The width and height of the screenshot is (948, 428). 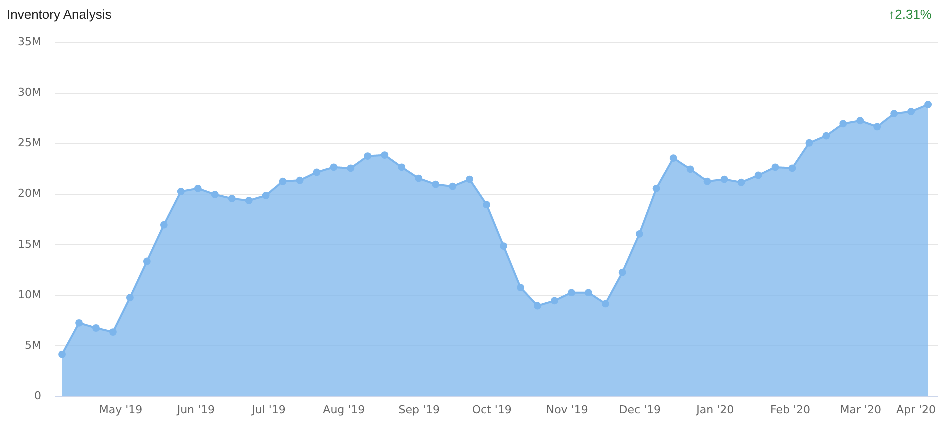 What do you see at coordinates (419, 410) in the screenshot?
I see `x-tick-label: Sep '19` at bounding box center [419, 410].